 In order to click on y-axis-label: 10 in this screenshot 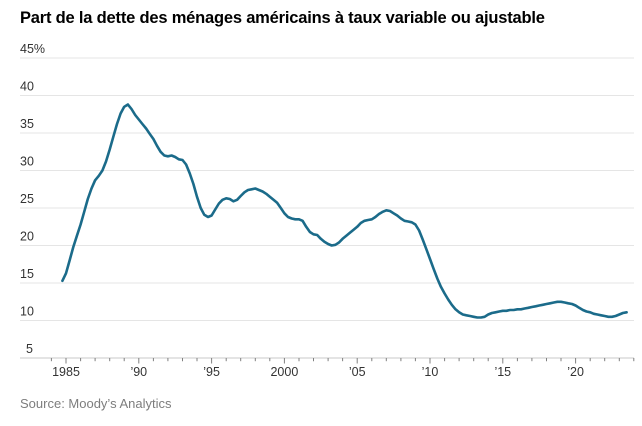, I will do `click(27, 312)`.